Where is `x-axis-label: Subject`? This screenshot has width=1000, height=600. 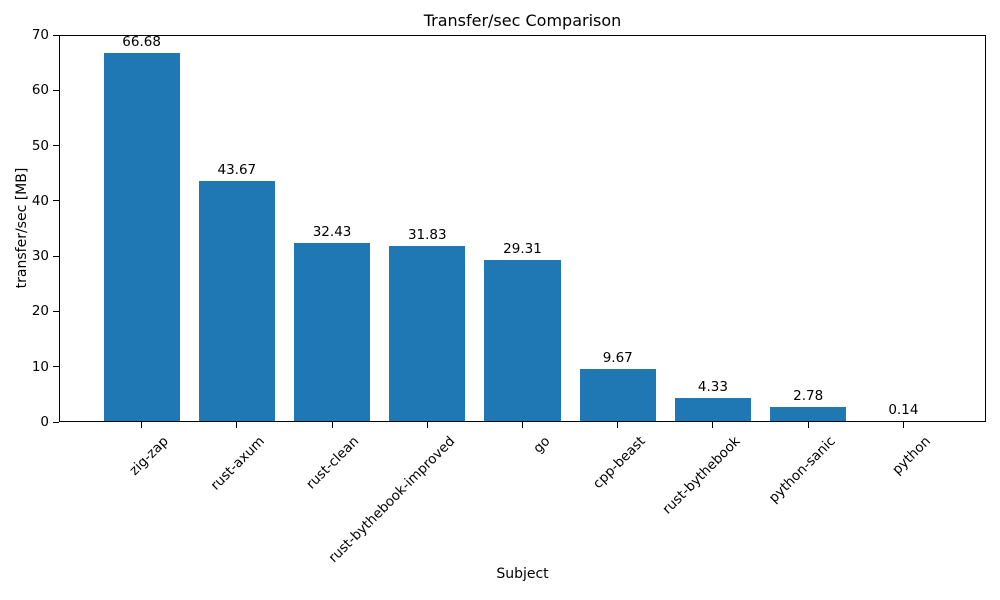 x-axis-label: Subject is located at coordinates (522, 574).